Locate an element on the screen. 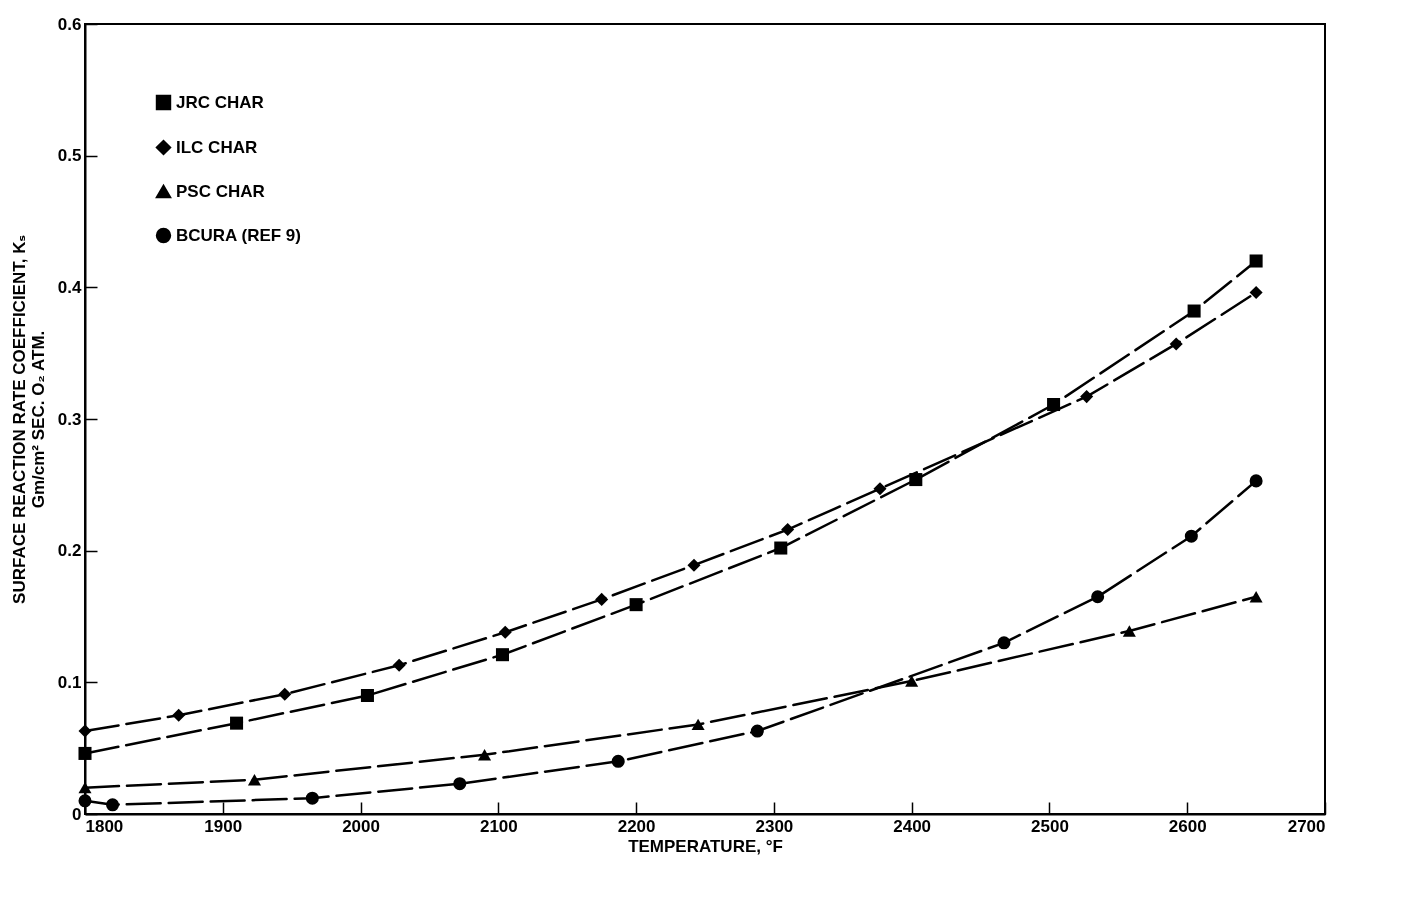  x-tick-label: 2500 is located at coordinates (1050, 826).